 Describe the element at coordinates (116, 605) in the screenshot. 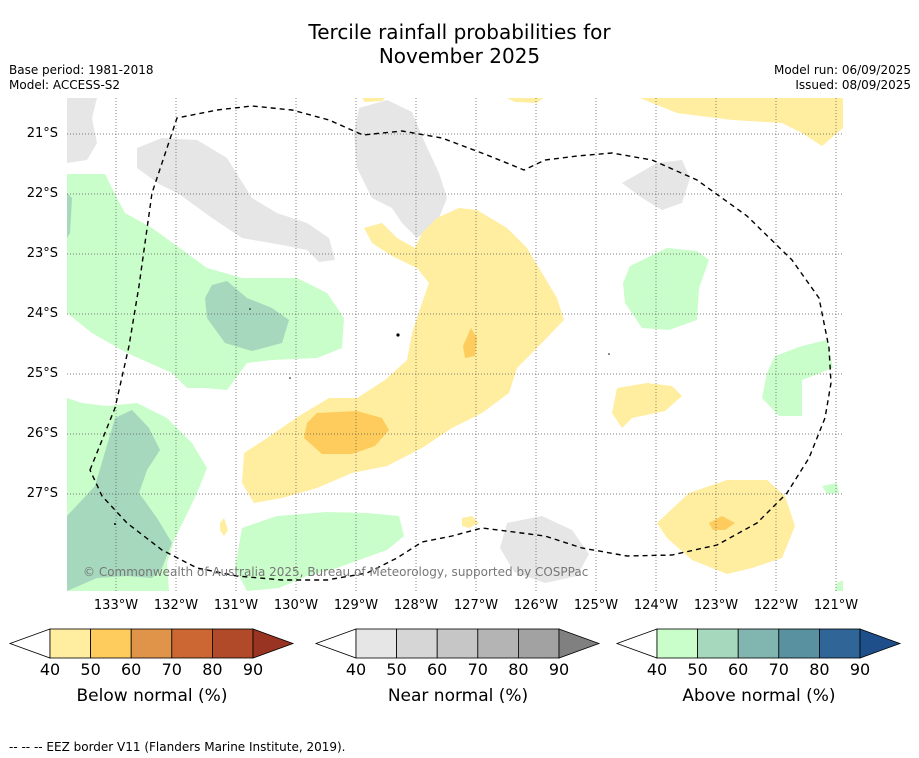

I see `lon-label-133w: 133°W` at that location.